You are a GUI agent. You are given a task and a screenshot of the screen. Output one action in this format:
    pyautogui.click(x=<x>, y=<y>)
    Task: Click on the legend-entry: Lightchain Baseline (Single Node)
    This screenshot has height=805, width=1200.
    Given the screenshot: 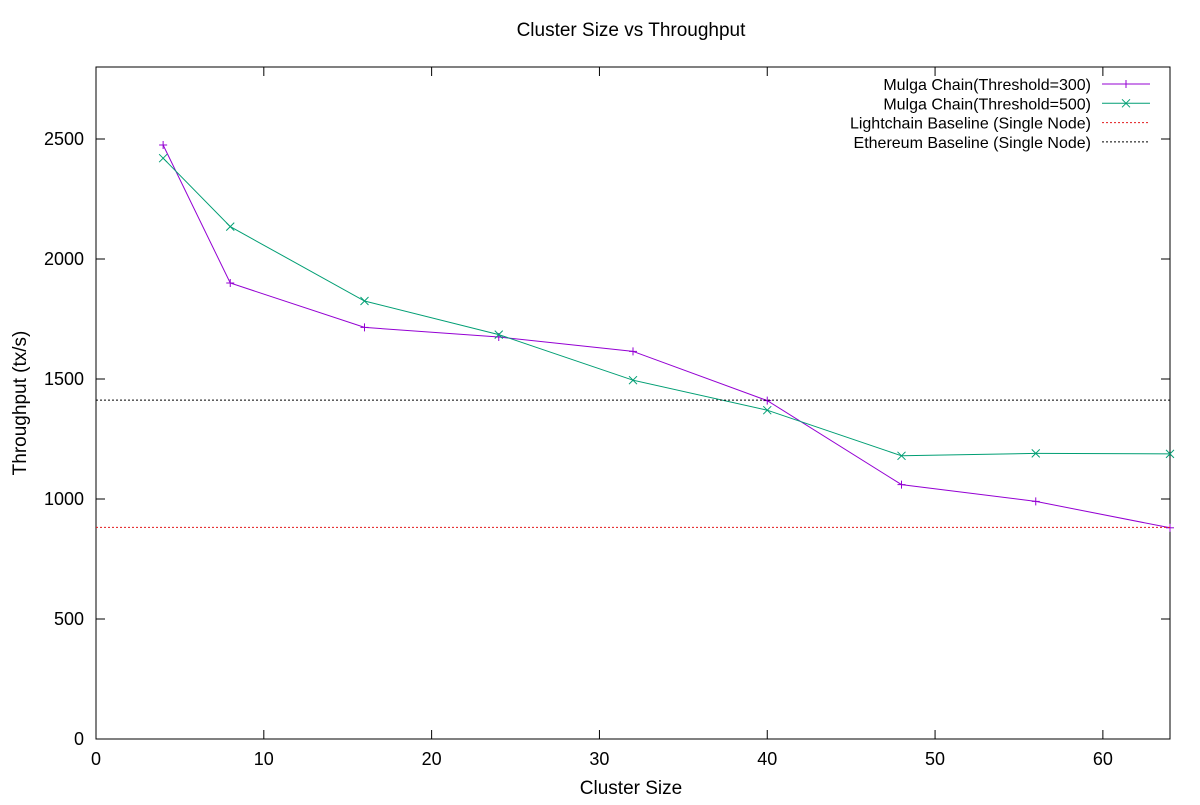 What is the action you would take?
    pyautogui.click(x=1000, y=124)
    